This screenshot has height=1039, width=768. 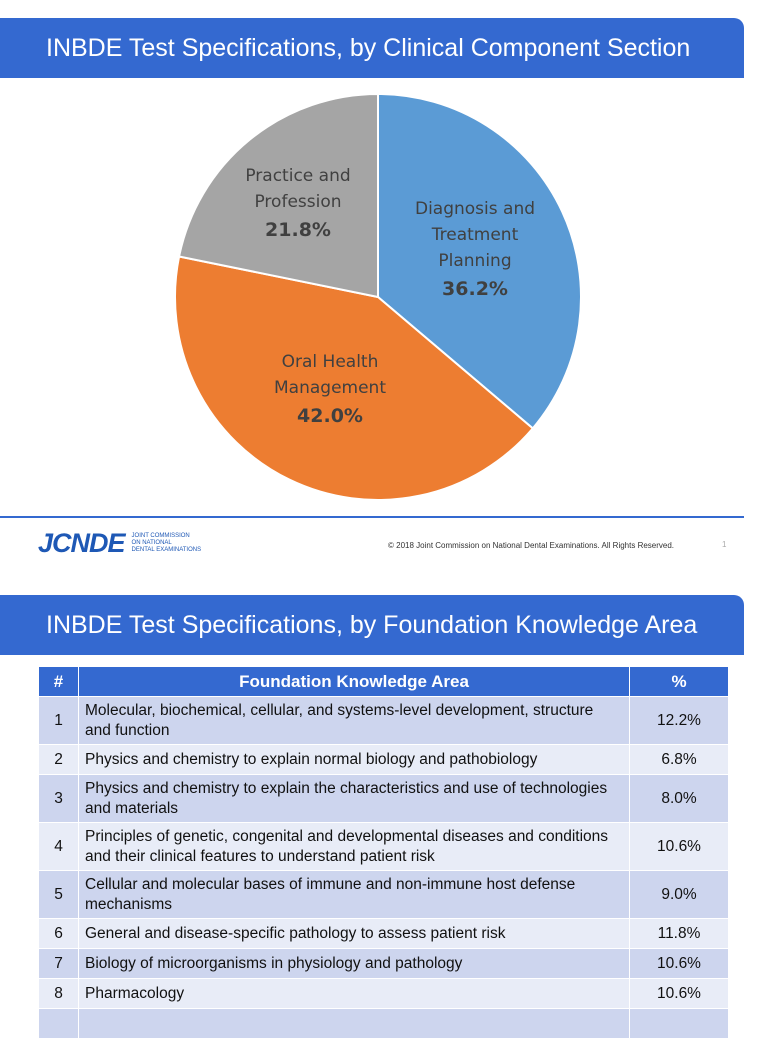 I want to click on row-percent: 12.2%, so click(x=679, y=720).